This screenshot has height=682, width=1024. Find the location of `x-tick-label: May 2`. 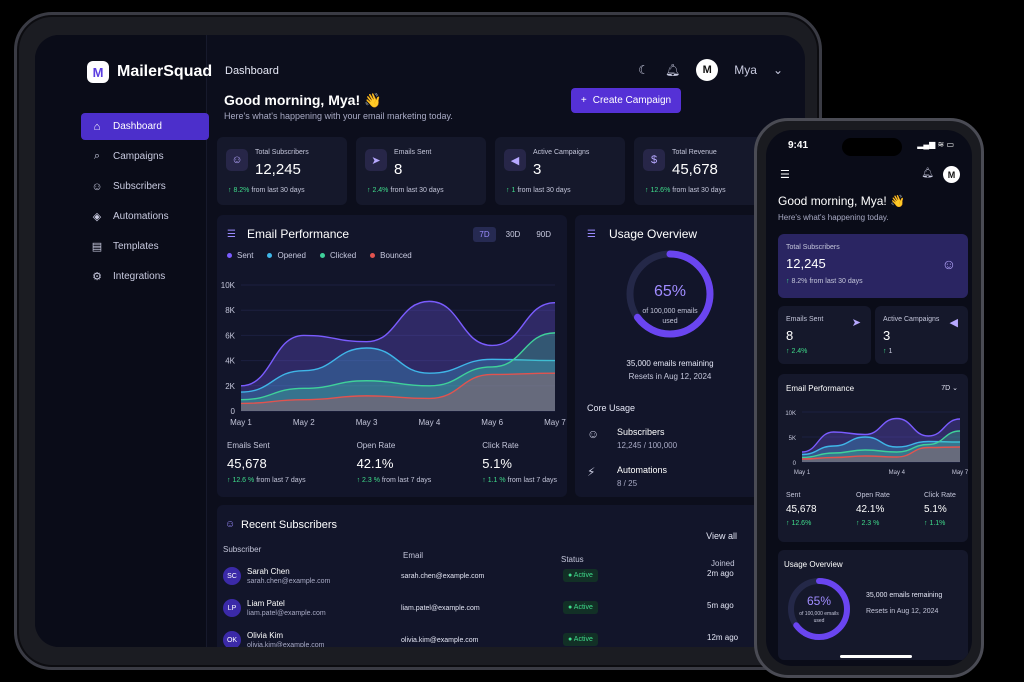

x-tick-label: May 2 is located at coordinates (304, 422).